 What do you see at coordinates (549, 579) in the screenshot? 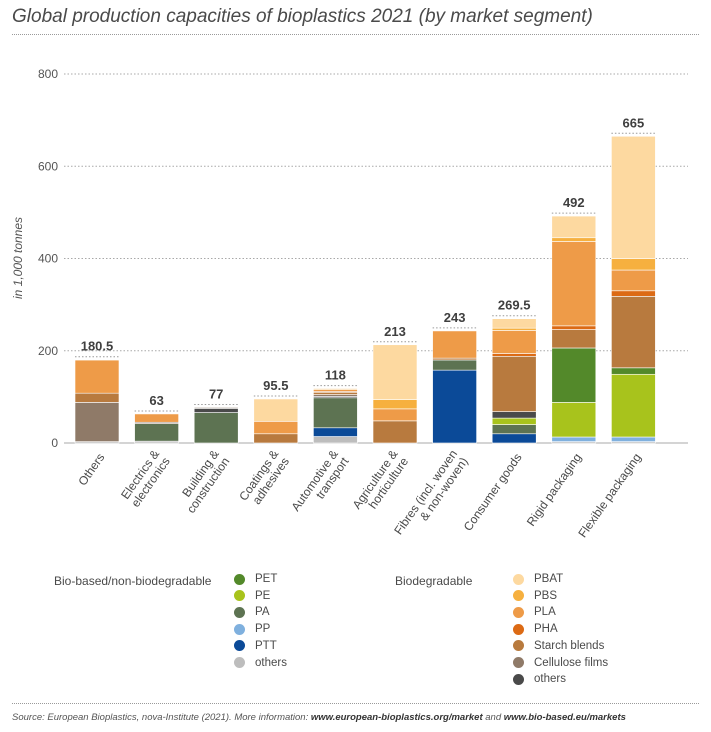
I see `legend-label: PBAT` at bounding box center [549, 579].